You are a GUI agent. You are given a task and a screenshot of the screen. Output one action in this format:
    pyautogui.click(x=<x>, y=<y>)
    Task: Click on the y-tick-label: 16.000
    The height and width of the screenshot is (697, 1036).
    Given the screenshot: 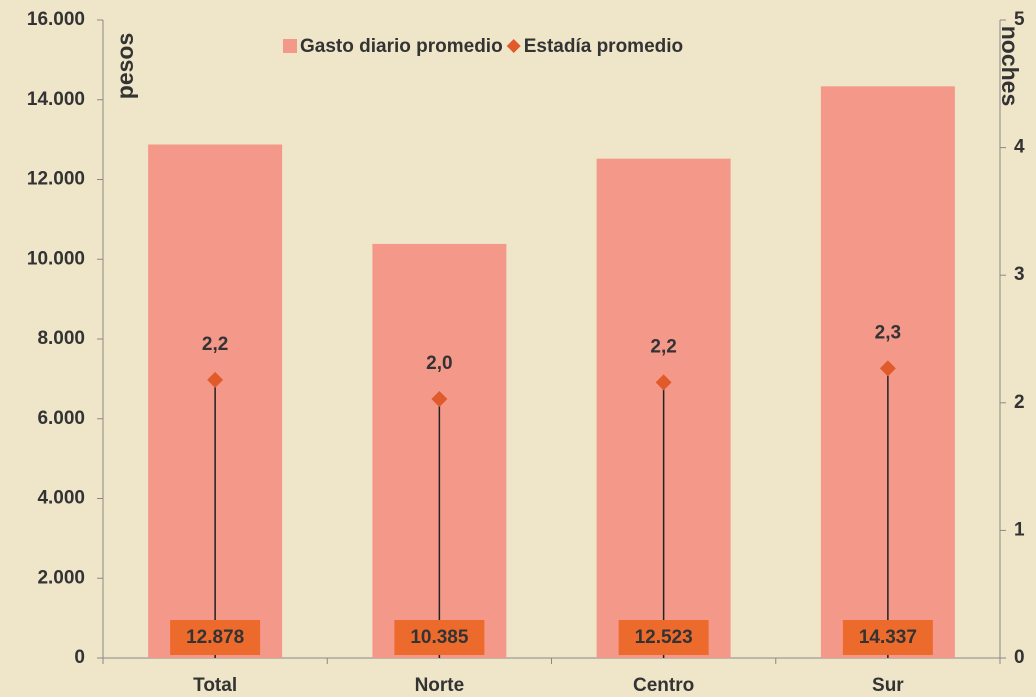 What is the action you would take?
    pyautogui.click(x=56, y=19)
    